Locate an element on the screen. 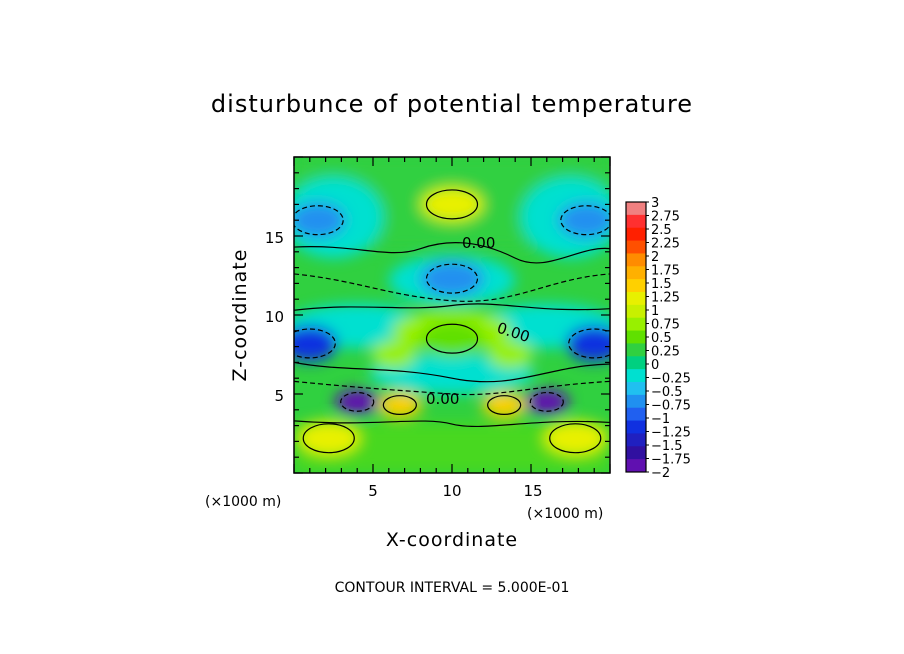 Image resolution: width=904 pixels, height=654 pixels. colorbar-label: 1.75 is located at coordinates (665, 271).